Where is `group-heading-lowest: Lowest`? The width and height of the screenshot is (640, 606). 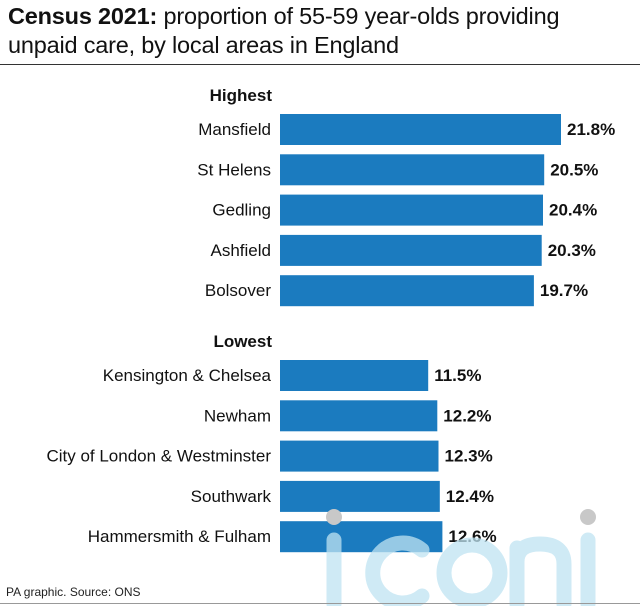
group-heading-lowest: Lowest is located at coordinates (242, 341).